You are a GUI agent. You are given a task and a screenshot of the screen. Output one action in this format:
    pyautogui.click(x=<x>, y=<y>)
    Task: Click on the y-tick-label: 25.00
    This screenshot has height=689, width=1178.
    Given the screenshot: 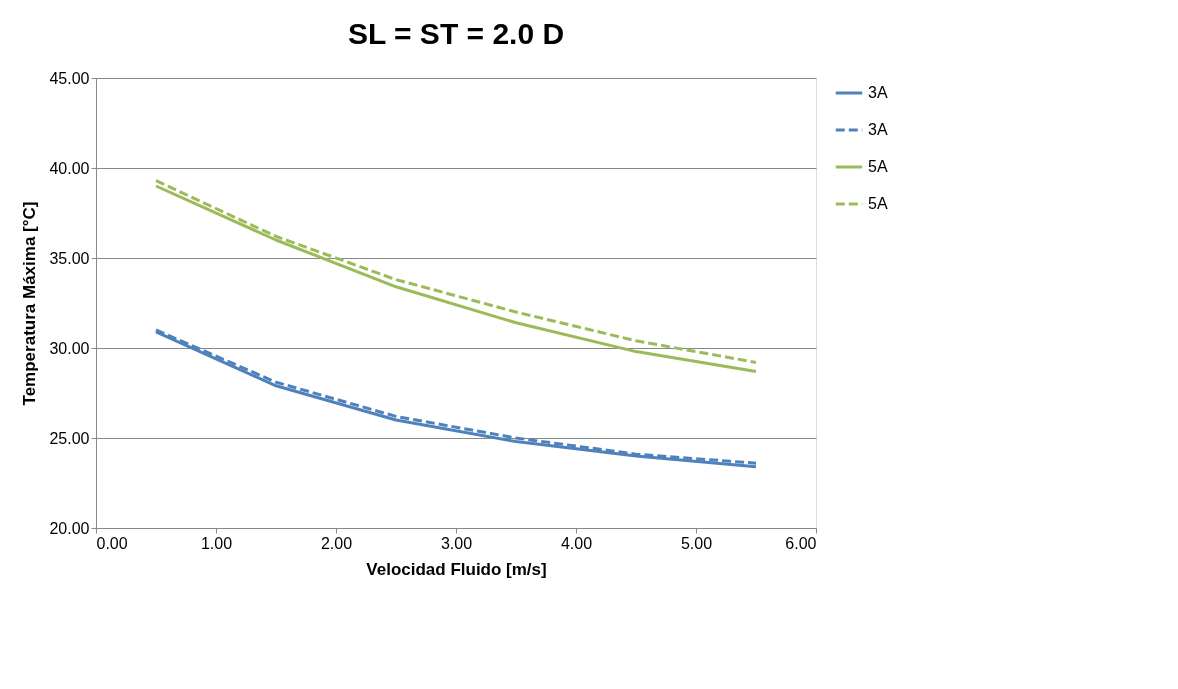 What is the action you would take?
    pyautogui.click(x=69, y=438)
    